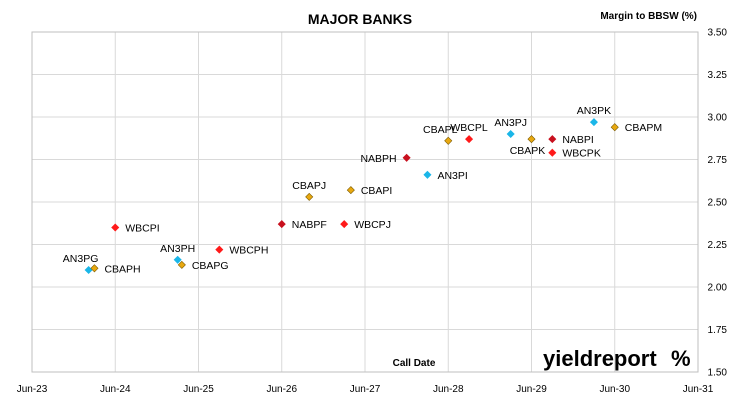 This screenshot has width=730, height=400. I want to click on y-tick-label: 1.50, so click(718, 373).